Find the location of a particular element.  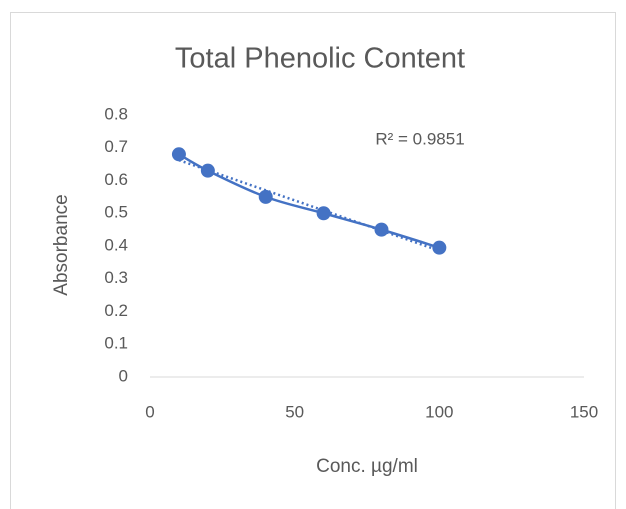

y-axis-title: Absorbance is located at coordinates (61, 244).